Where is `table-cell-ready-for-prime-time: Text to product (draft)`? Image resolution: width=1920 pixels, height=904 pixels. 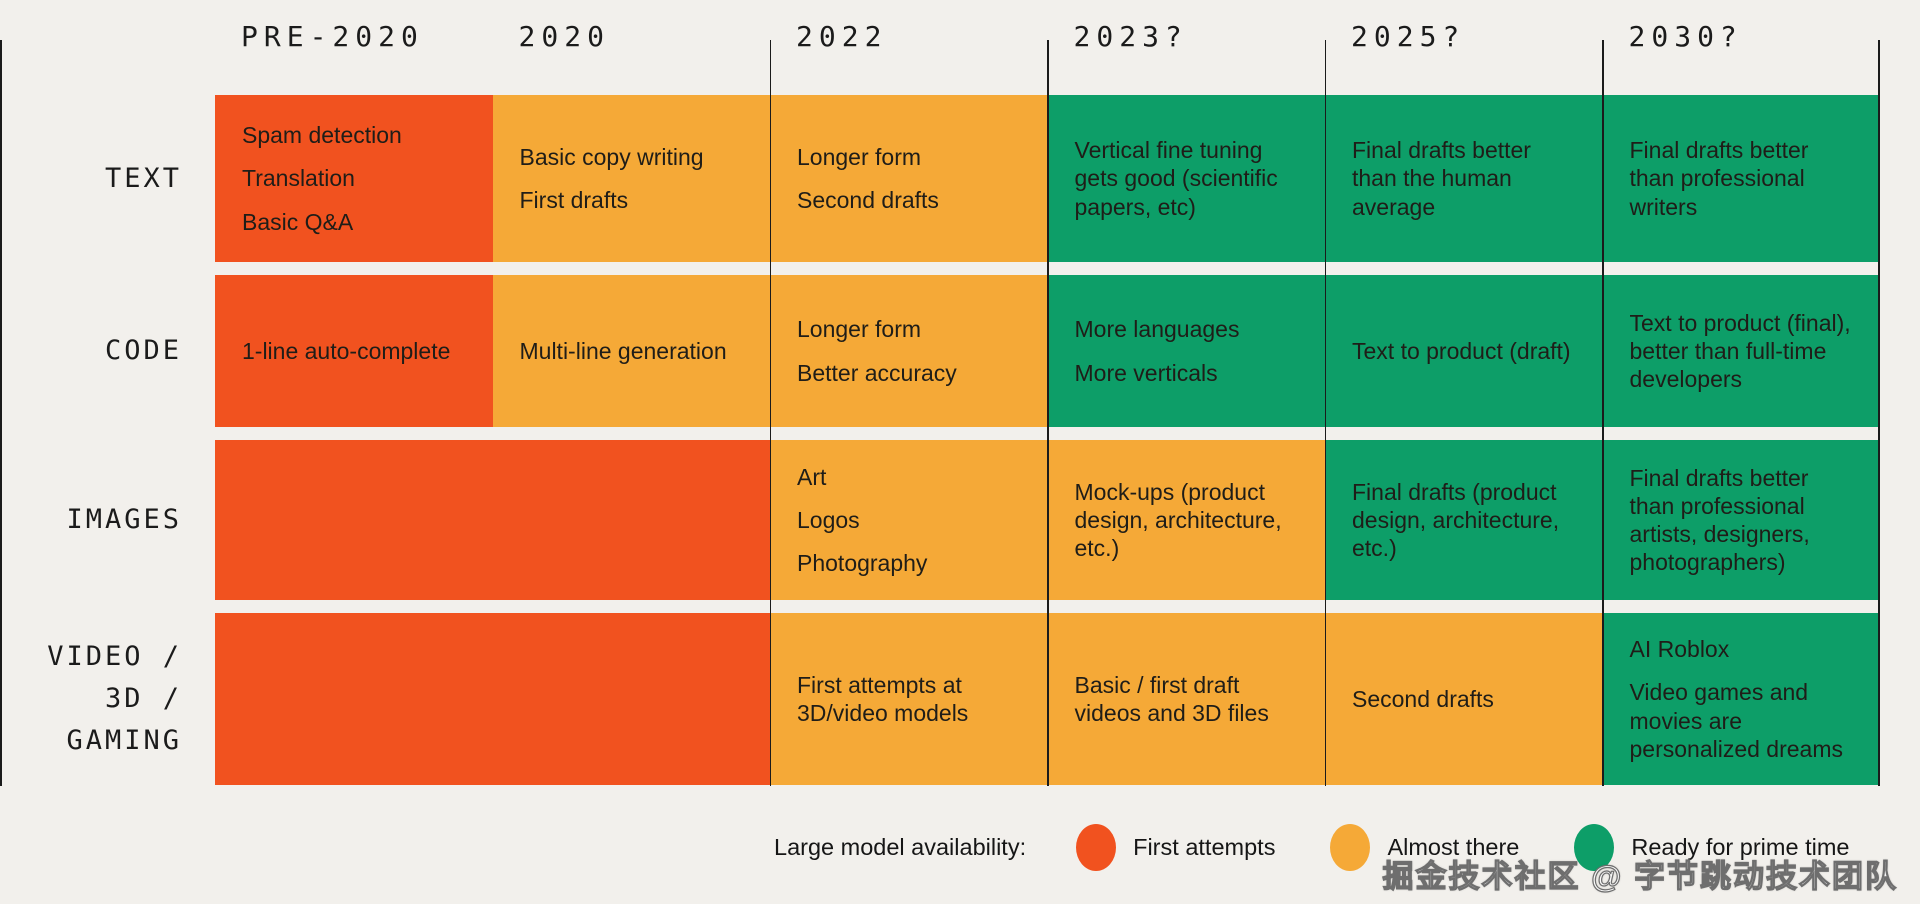 table-cell-ready-for-prime-time: Text to product (draft) is located at coordinates (1464, 351).